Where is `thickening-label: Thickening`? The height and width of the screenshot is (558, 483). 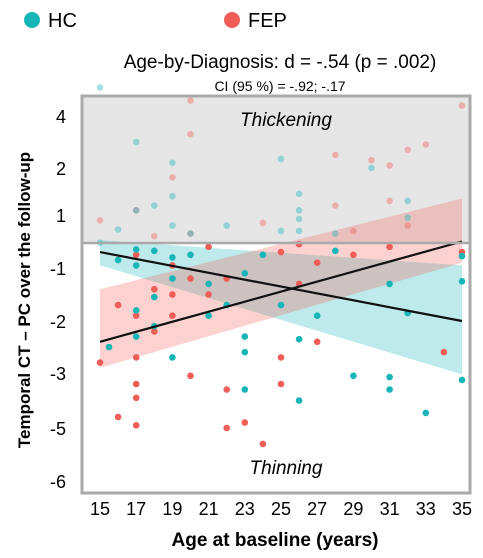
thickening-label: Thickening is located at coordinates (286, 120).